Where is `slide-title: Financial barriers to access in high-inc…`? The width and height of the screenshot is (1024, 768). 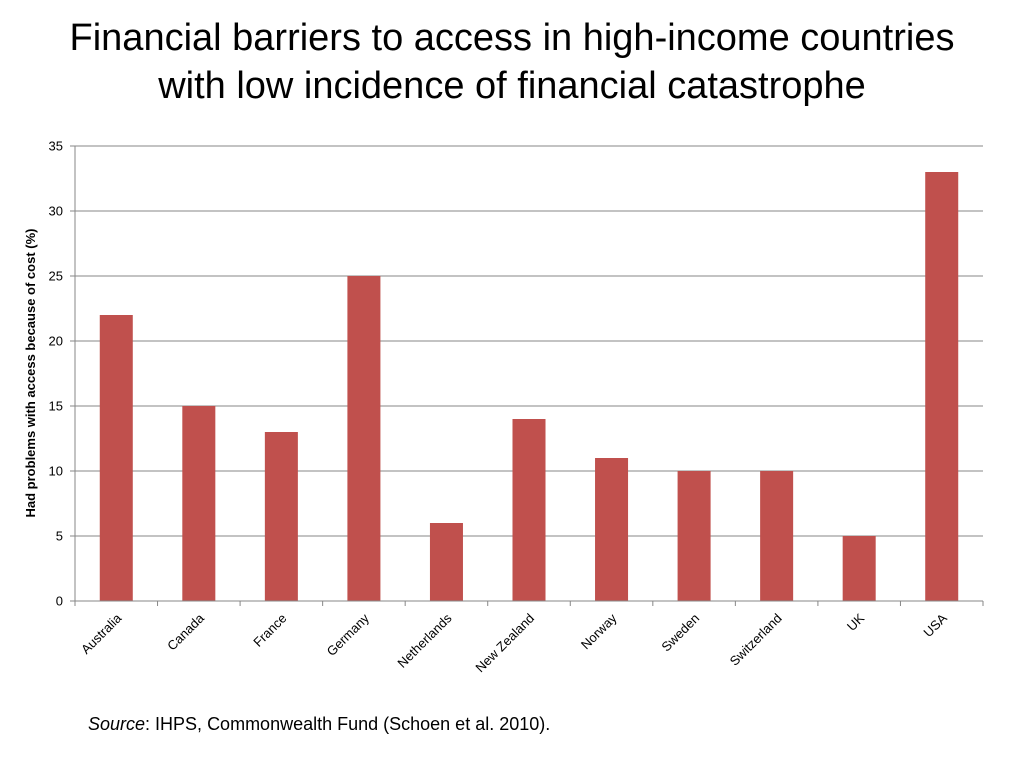 slide-title: Financial barriers to access in high-inc… is located at coordinates (512, 62).